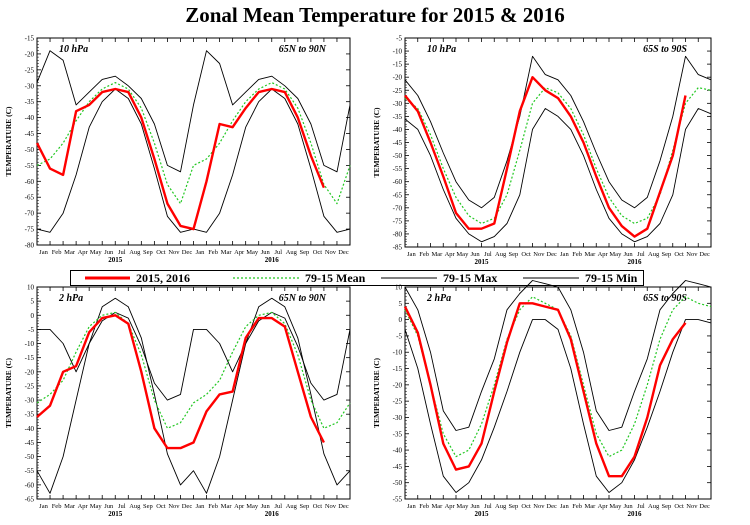 The width and height of the screenshot is (750, 525). What do you see at coordinates (439, 278) in the screenshot?
I see `legend-item-max: 79-15 Max` at bounding box center [439, 278].